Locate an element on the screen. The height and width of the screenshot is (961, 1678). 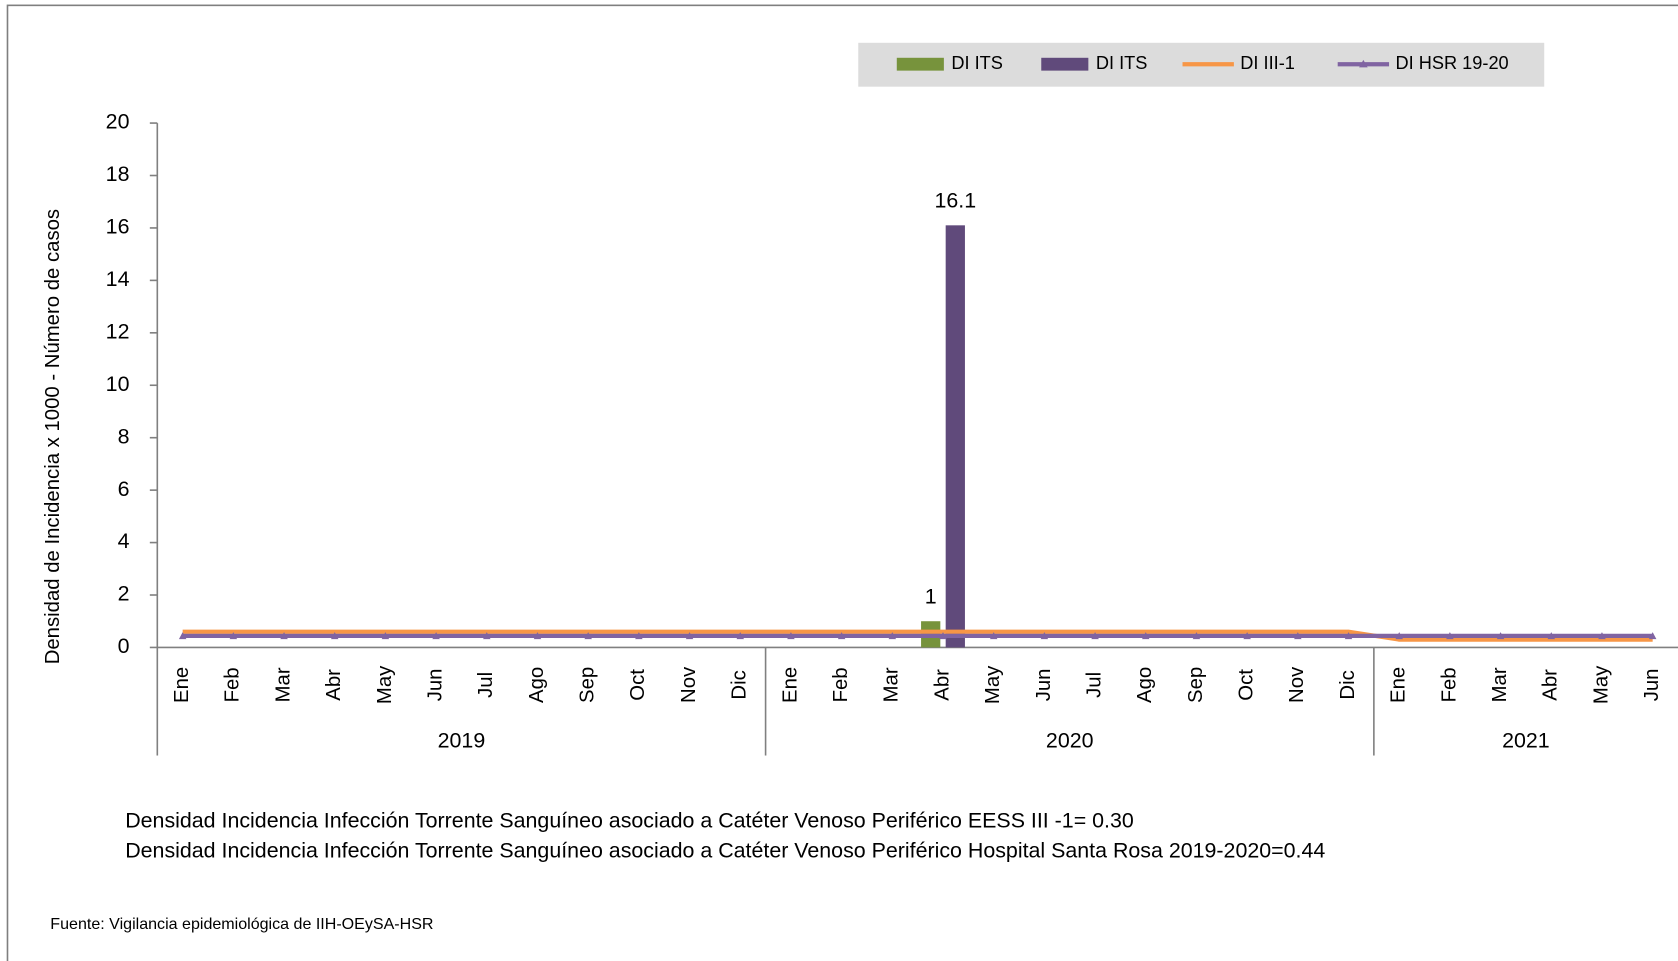
line is located at coordinates (917, 635).